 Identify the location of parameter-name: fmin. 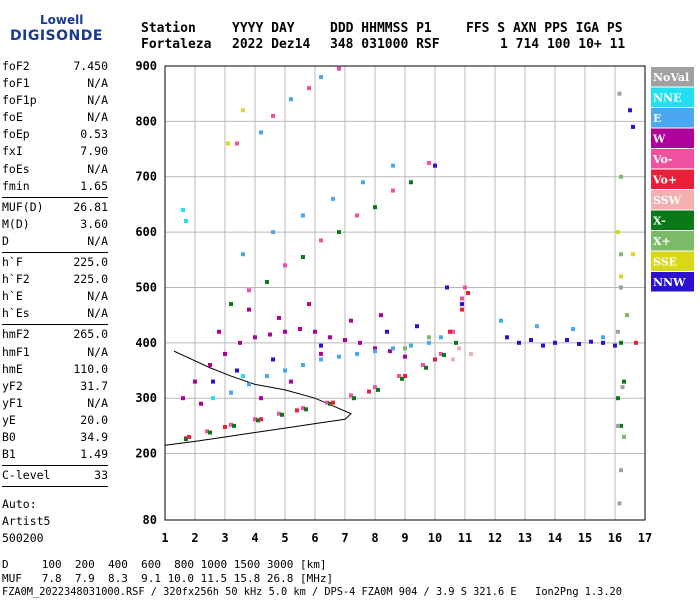
(16, 185).